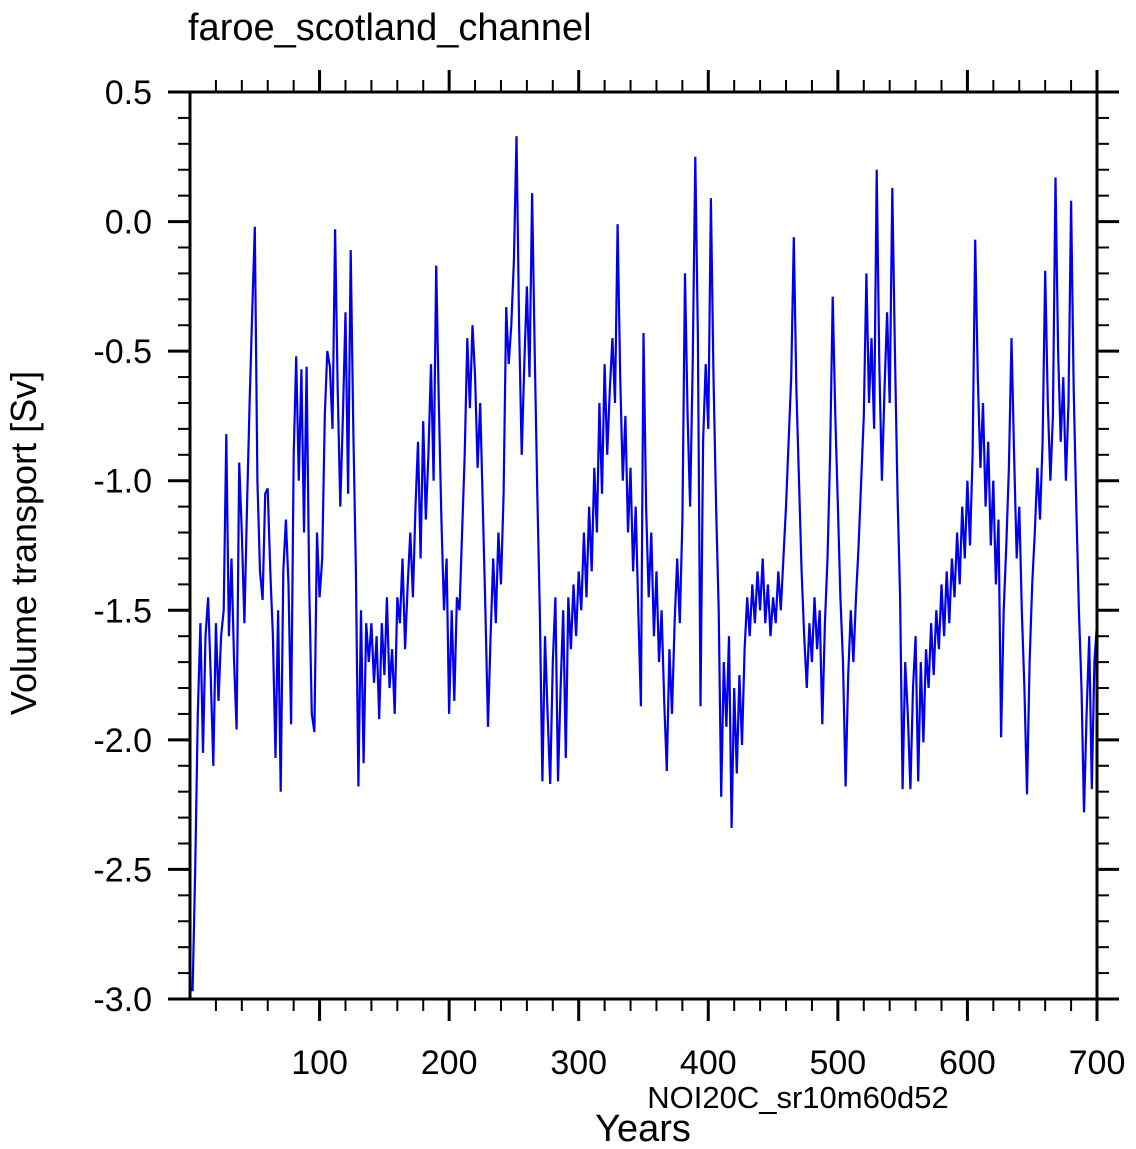 The width and height of the screenshot is (1136, 1149). What do you see at coordinates (122, 611) in the screenshot?
I see `y-tick-label: -1.5` at bounding box center [122, 611].